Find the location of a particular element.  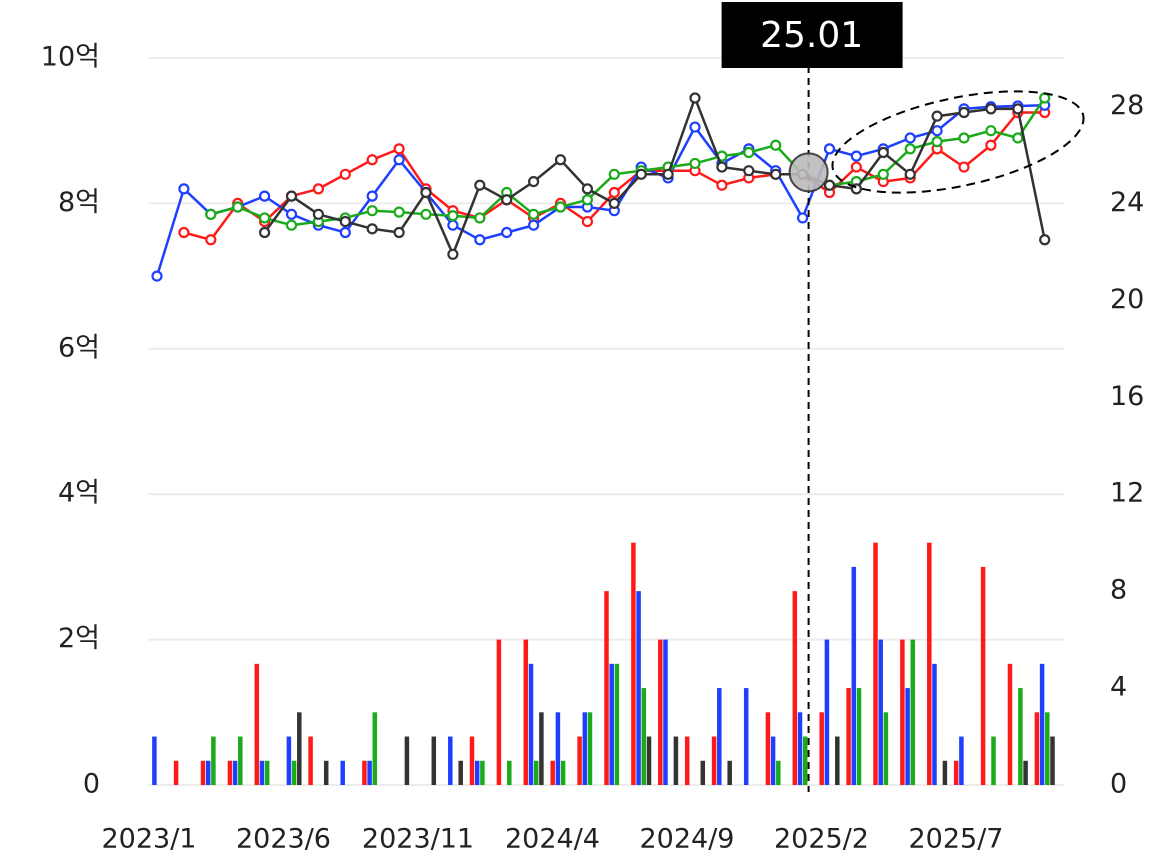

x-tick-label: 2025/7 is located at coordinates (956, 839).